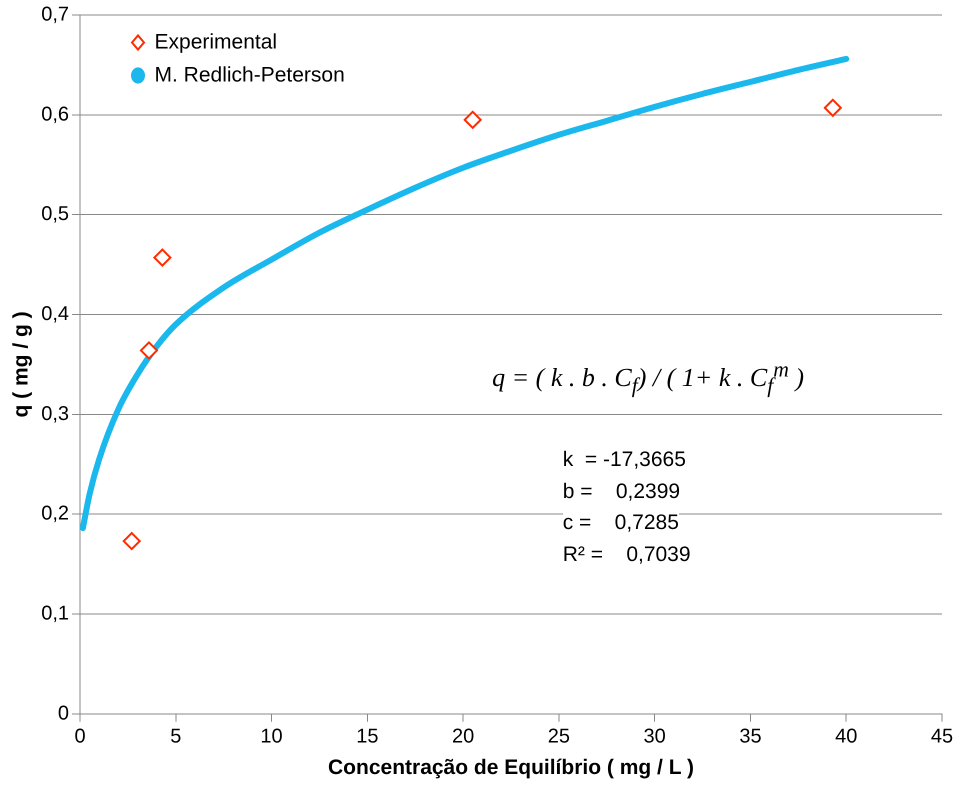  I want to click on legend-label: M. Redlich-Peterson, so click(249, 74).